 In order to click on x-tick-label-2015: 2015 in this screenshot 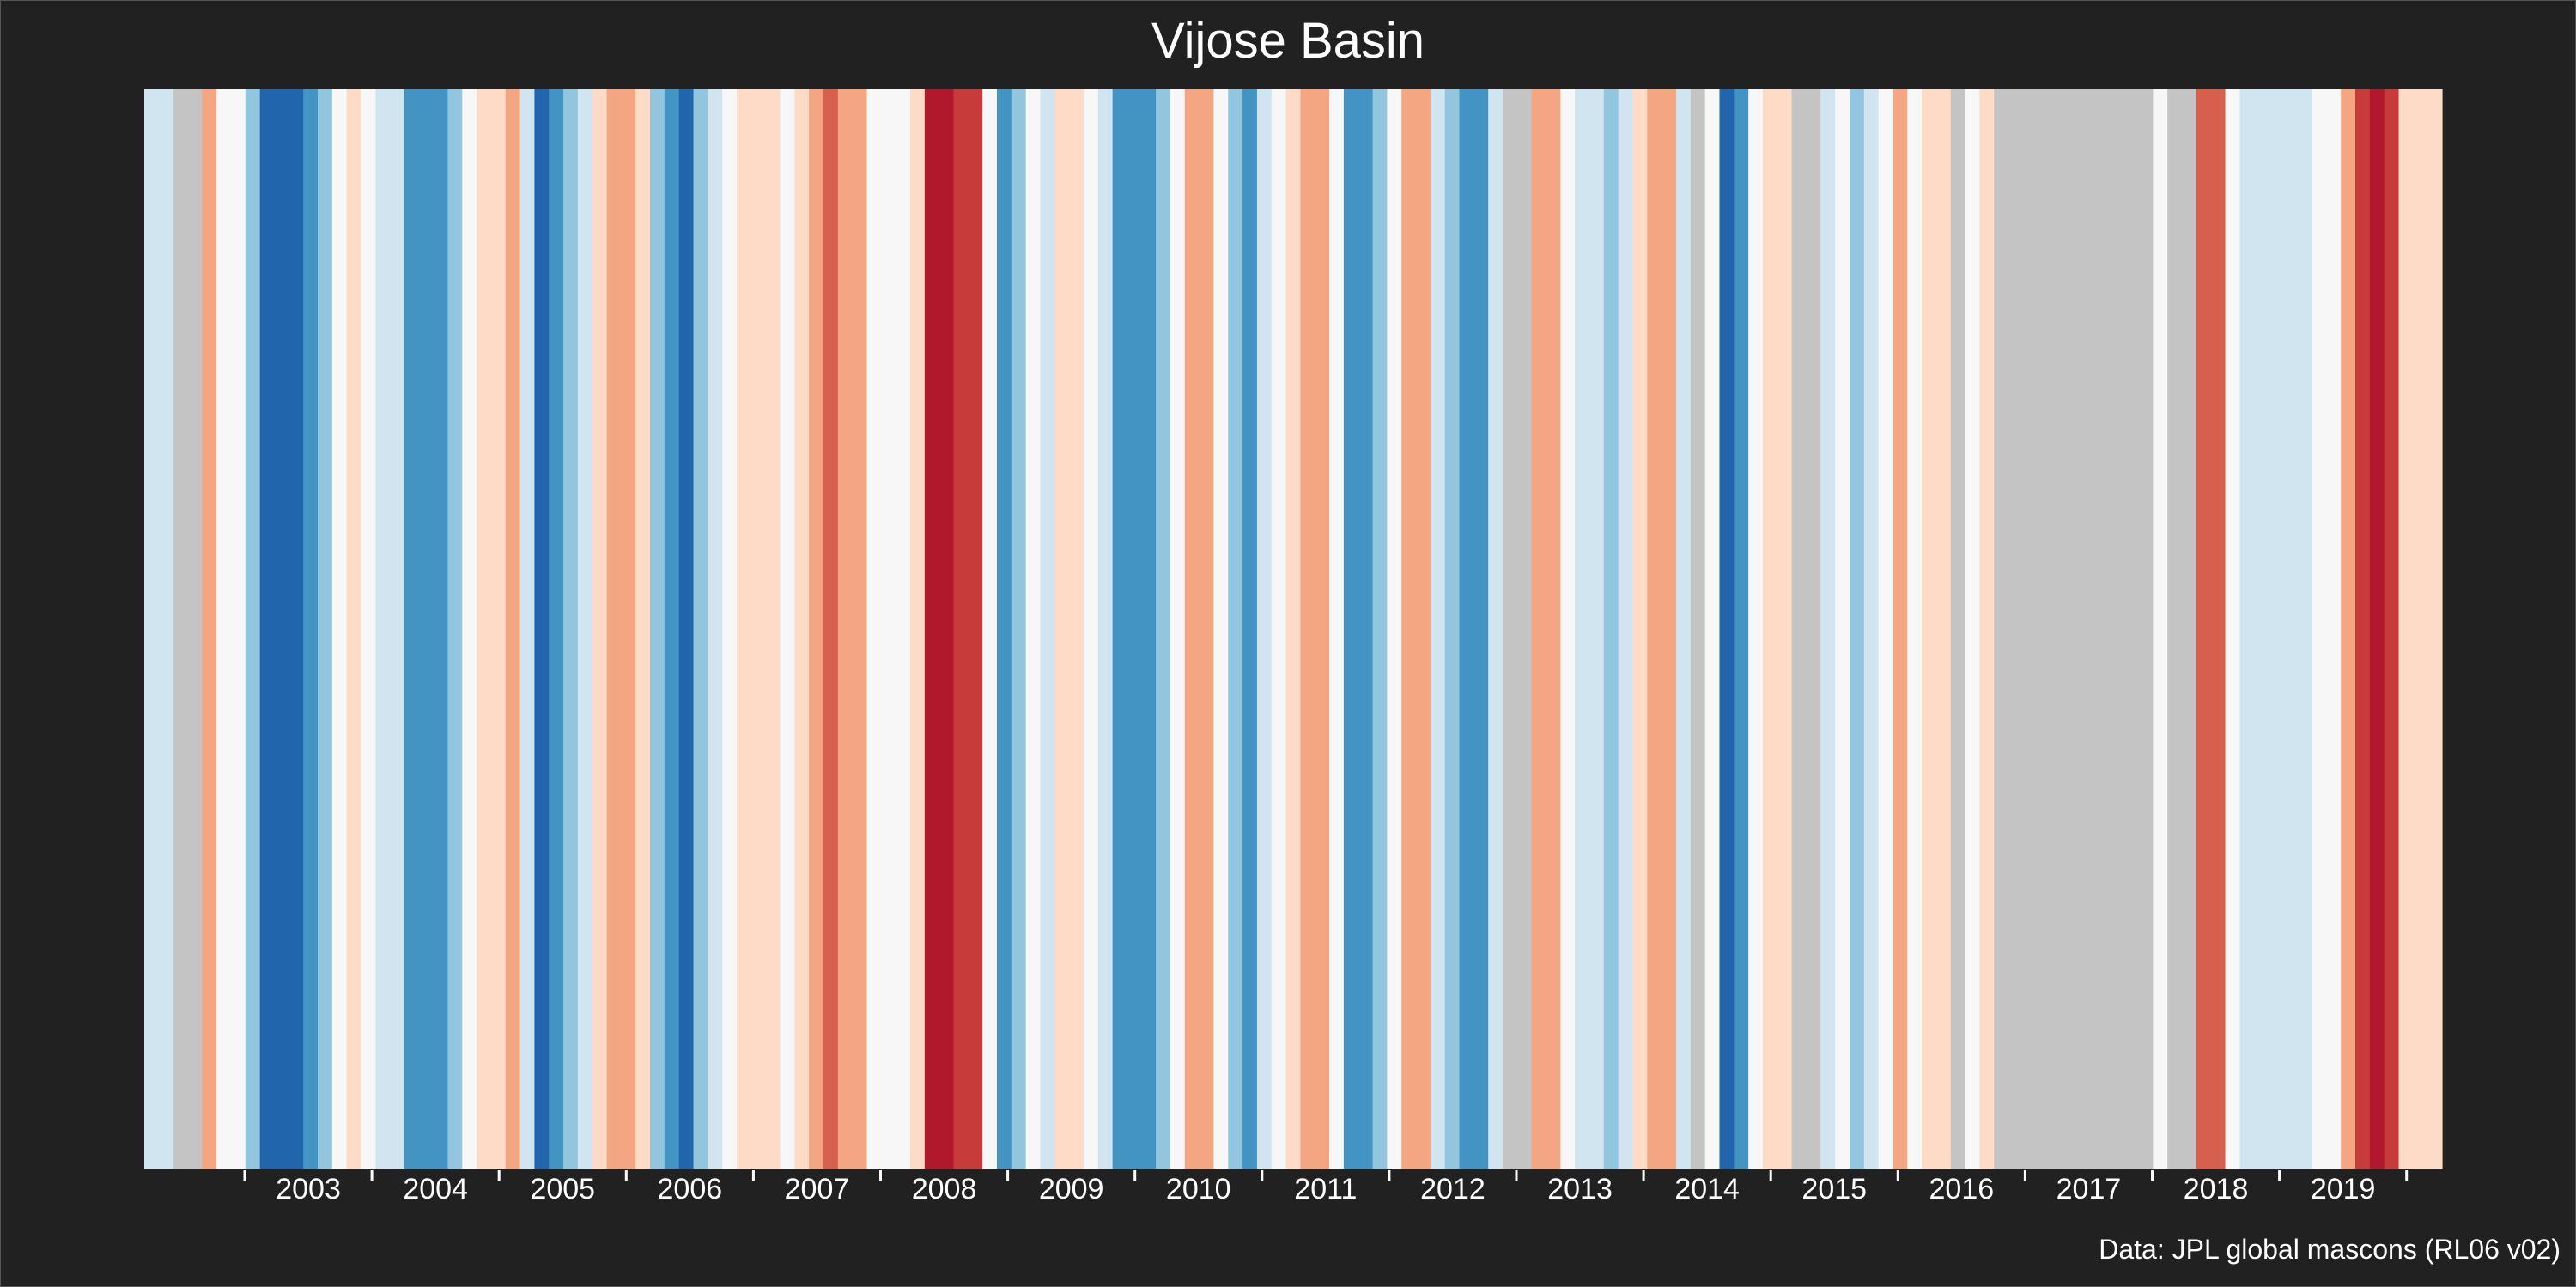, I will do `click(1834, 1189)`.